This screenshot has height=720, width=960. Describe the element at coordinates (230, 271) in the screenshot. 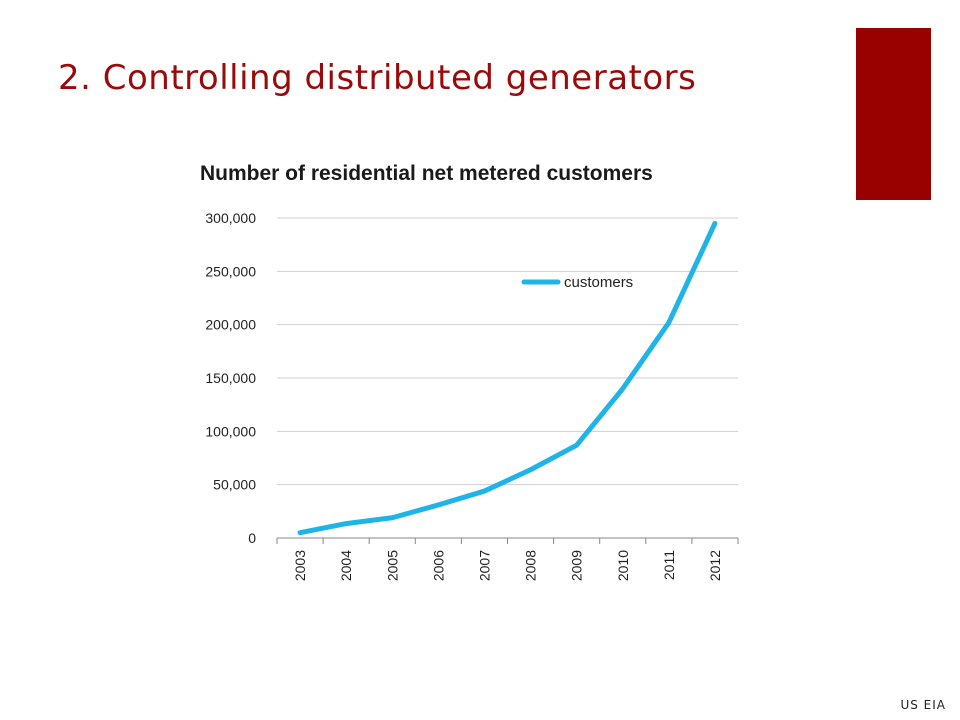

I see `y-tick-label: 250,000` at that location.